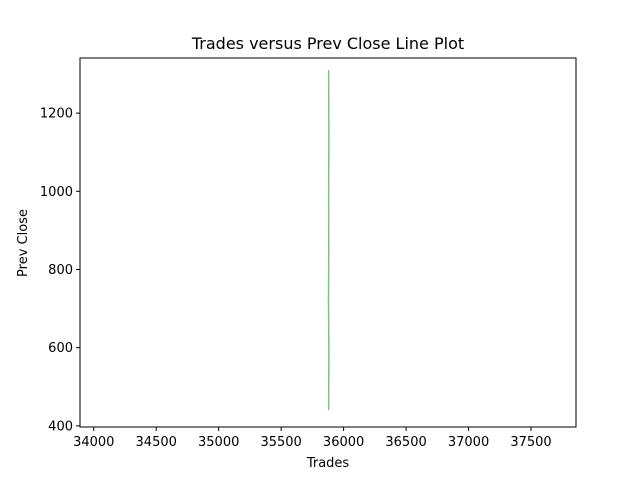 The image size is (640, 480). What do you see at coordinates (23, 243) in the screenshot?
I see `y-axis-label: Prev Close` at bounding box center [23, 243].